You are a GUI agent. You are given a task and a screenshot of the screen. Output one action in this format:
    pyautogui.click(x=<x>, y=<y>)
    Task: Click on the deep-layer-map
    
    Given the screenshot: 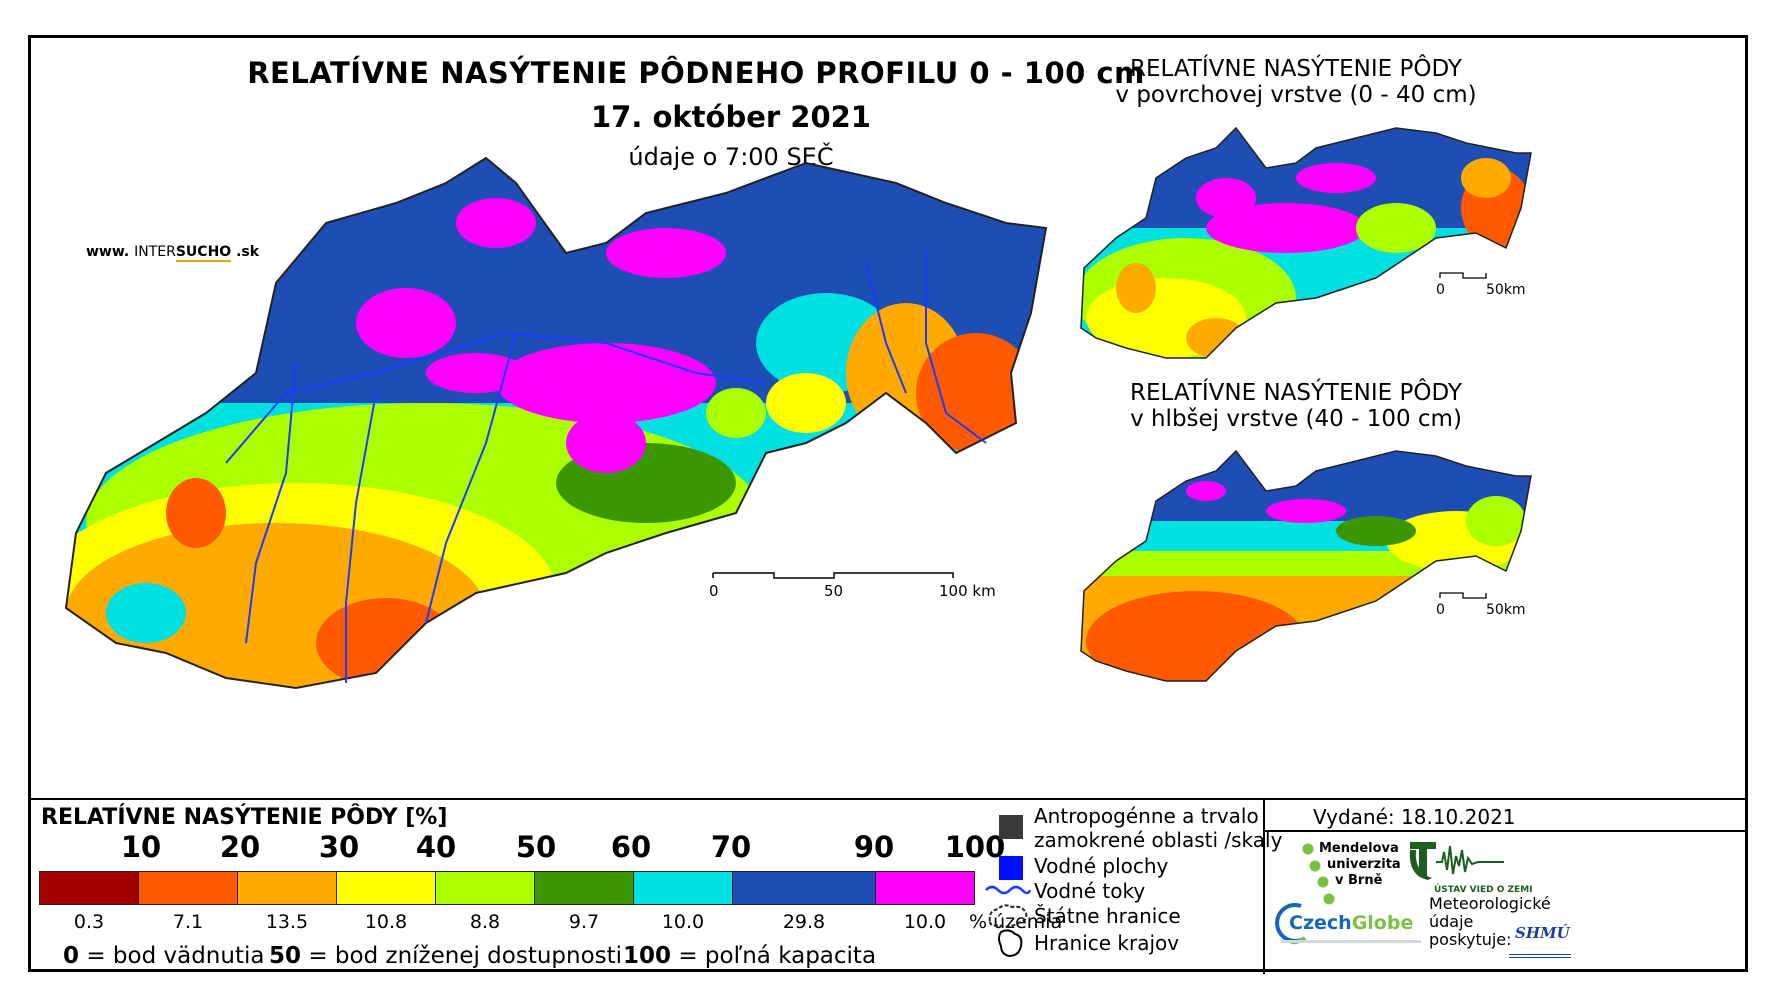 What is the action you would take?
    pyautogui.click(x=1306, y=565)
    